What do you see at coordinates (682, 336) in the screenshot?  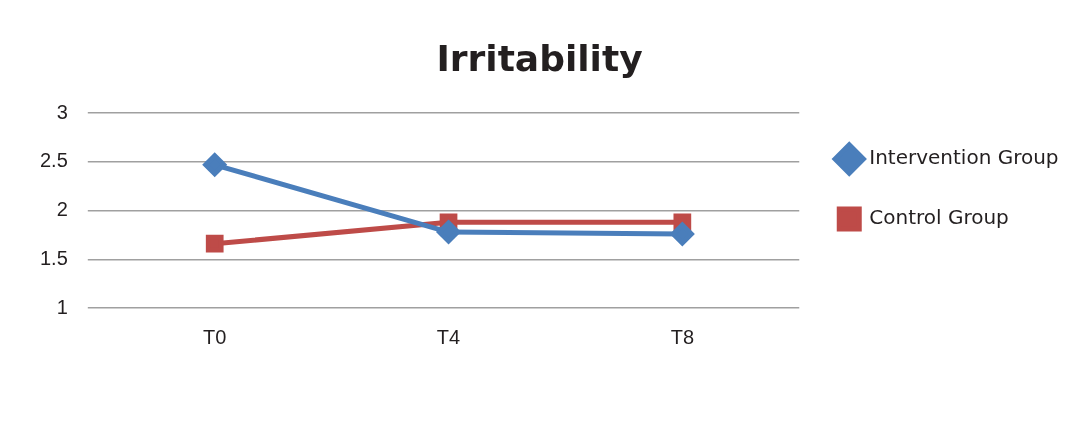 I see `x-tick-label: T8` at bounding box center [682, 336].